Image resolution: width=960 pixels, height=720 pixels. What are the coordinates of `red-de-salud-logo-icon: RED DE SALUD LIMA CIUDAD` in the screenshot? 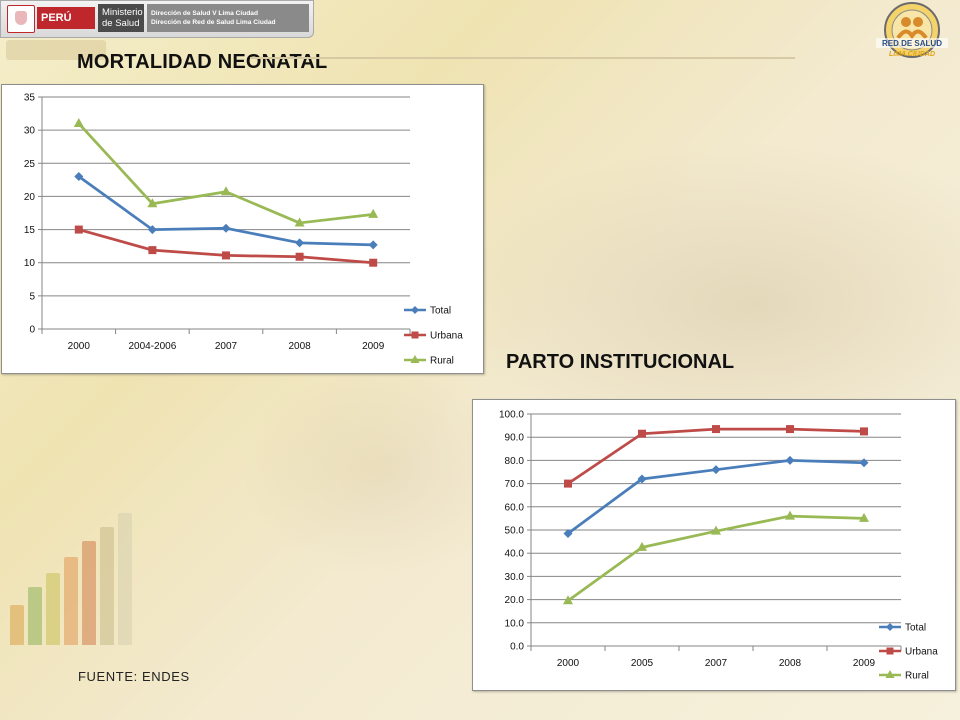 It's located at (912, 30).